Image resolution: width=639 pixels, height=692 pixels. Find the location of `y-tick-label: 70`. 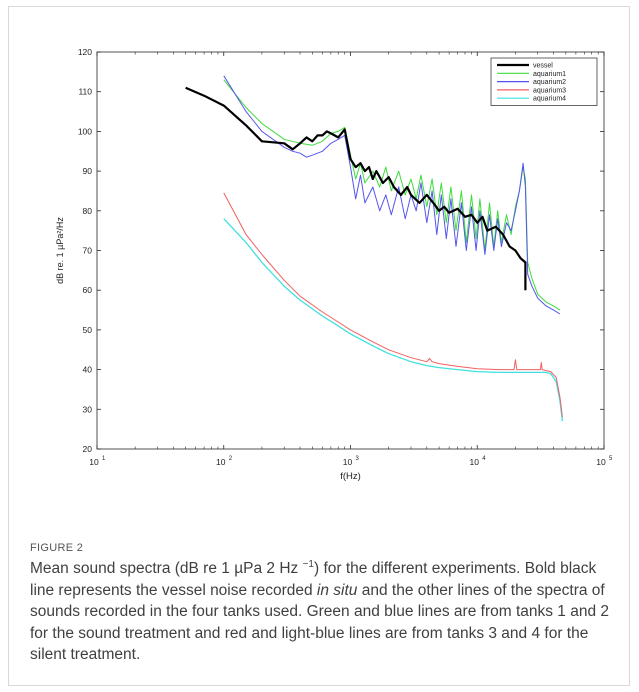

y-tick-label: 70 is located at coordinates (88, 251).